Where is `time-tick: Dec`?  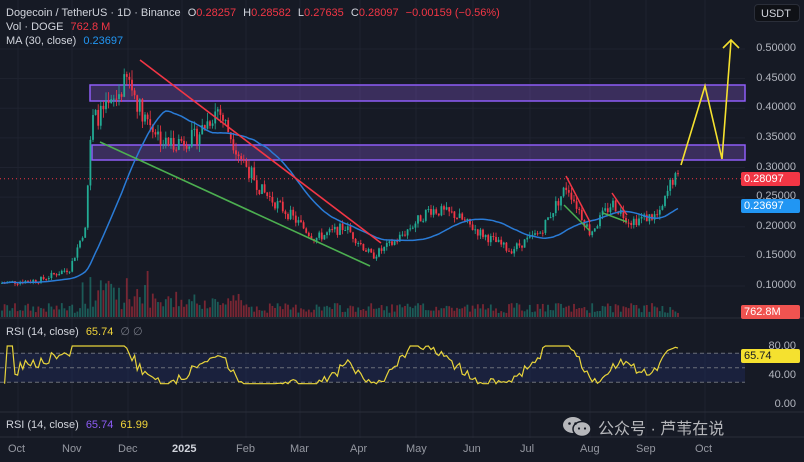
time-tick: Dec is located at coordinates (128, 449).